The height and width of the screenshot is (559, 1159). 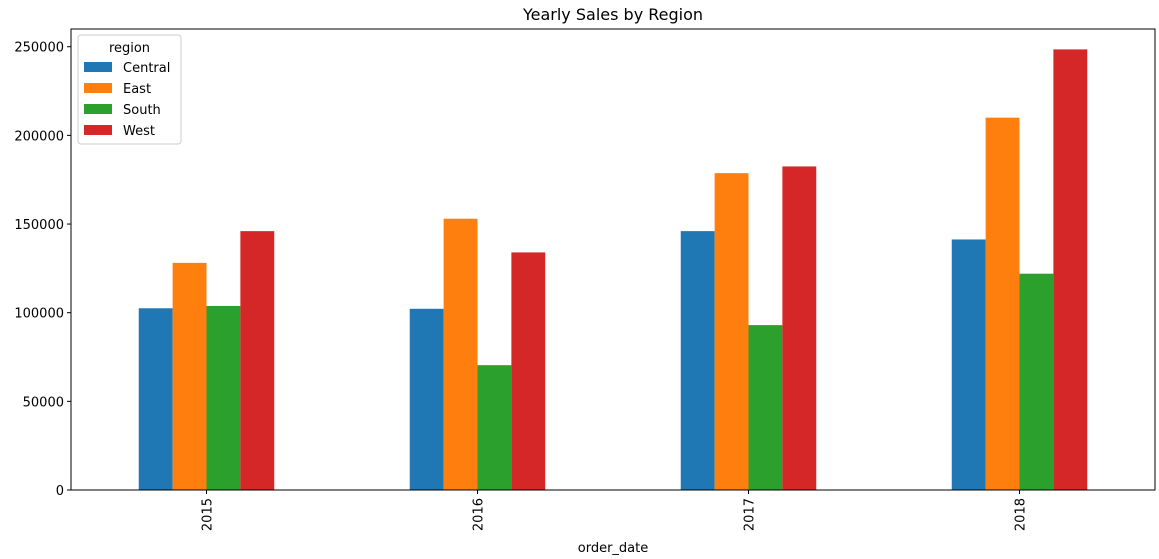 What do you see at coordinates (223, 397) in the screenshot?
I see `bar-south-2015` at bounding box center [223, 397].